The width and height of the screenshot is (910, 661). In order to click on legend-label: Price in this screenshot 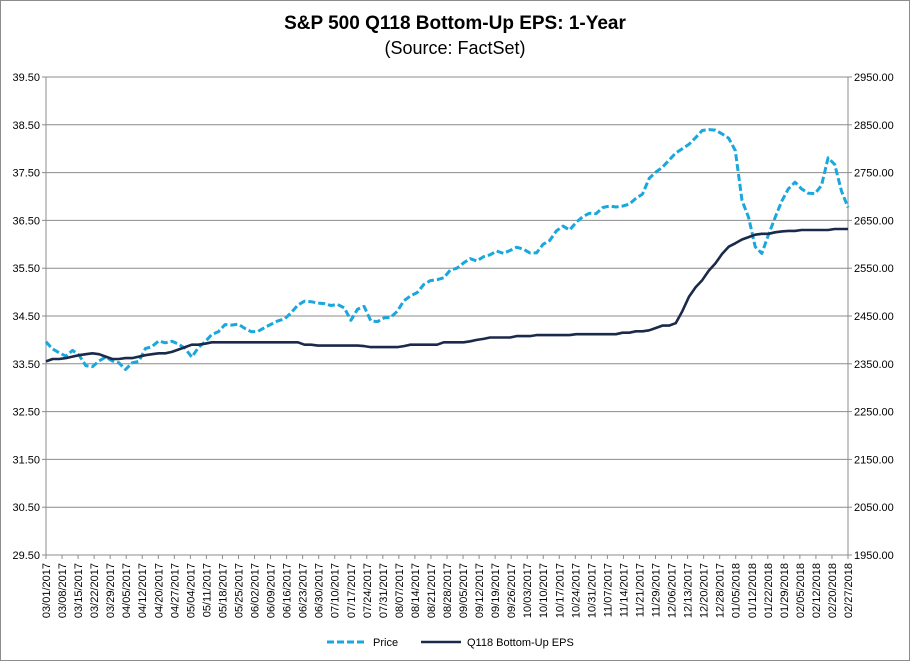, I will do `click(385, 643)`.